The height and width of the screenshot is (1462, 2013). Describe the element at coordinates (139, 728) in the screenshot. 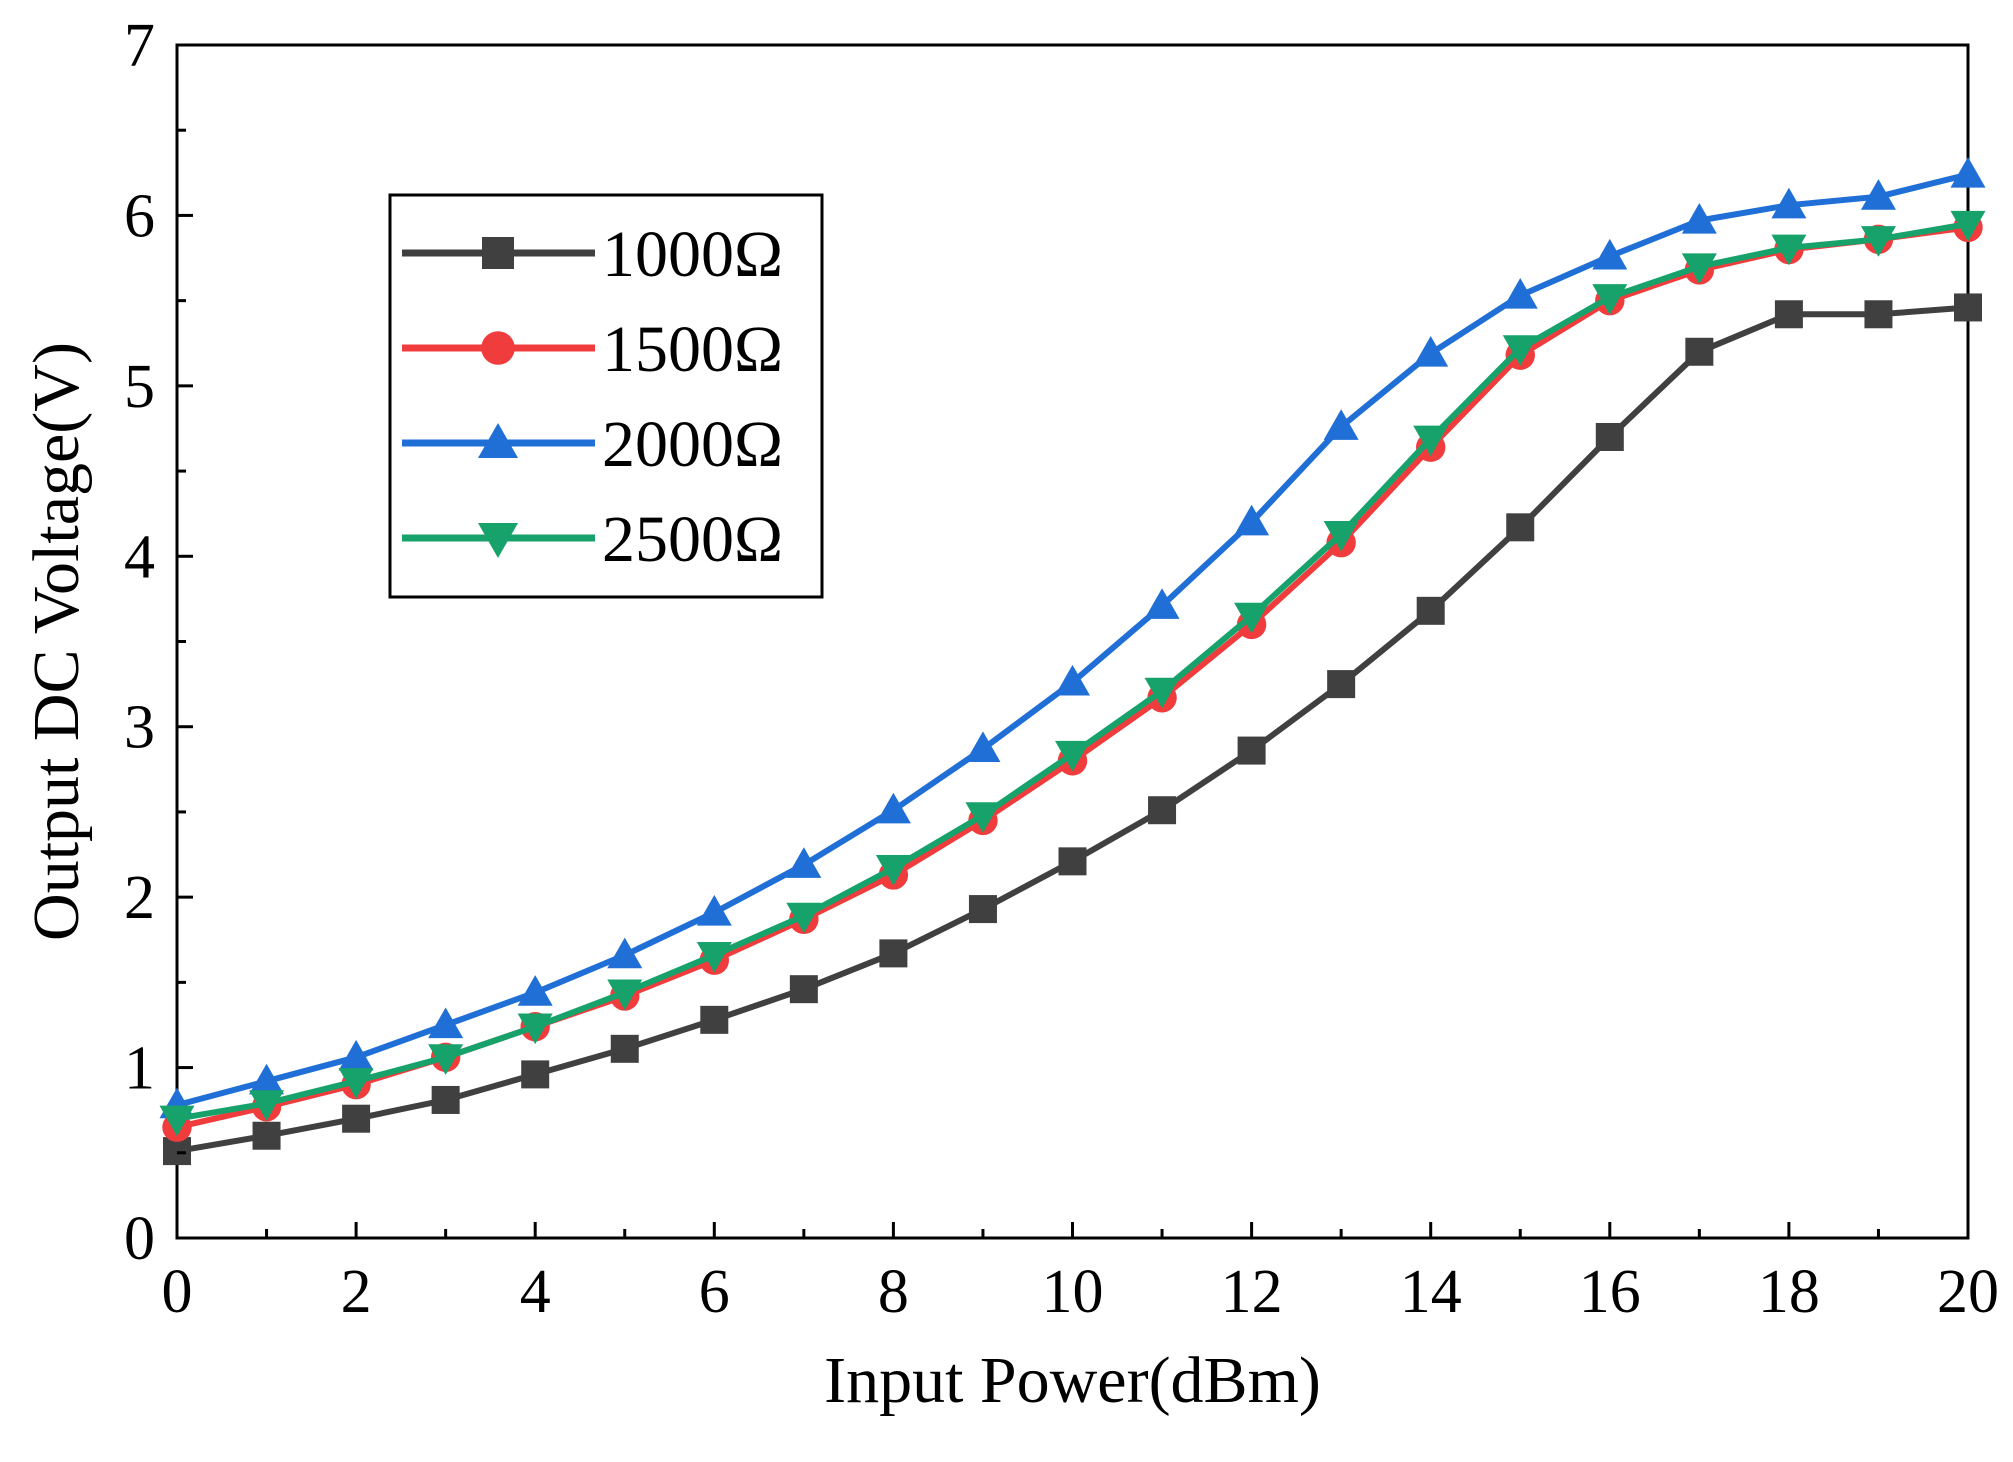

I see `y-tick-label: 3` at that location.